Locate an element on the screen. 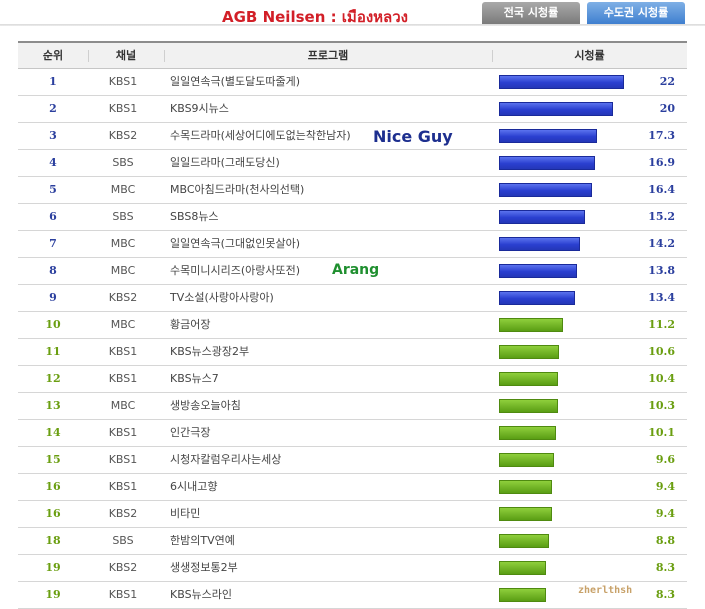  table-row: 1 KBS1 일일연속극(별도달도따줄게) 22 is located at coordinates (352, 82).